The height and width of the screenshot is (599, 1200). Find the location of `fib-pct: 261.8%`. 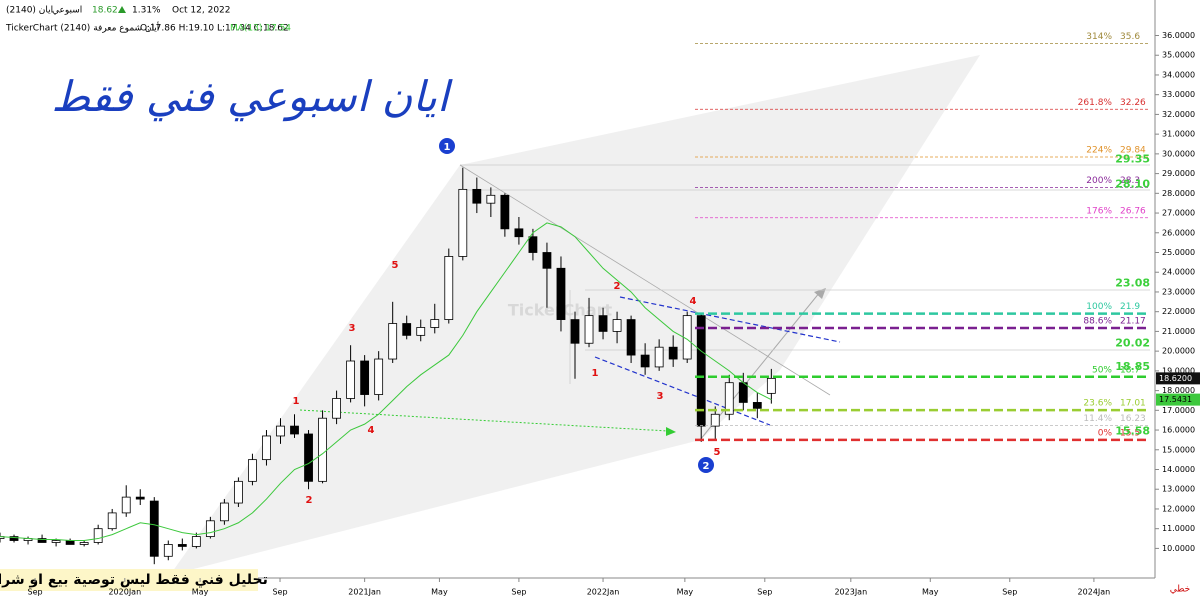

fib-pct: 261.8% is located at coordinates (1095, 103).